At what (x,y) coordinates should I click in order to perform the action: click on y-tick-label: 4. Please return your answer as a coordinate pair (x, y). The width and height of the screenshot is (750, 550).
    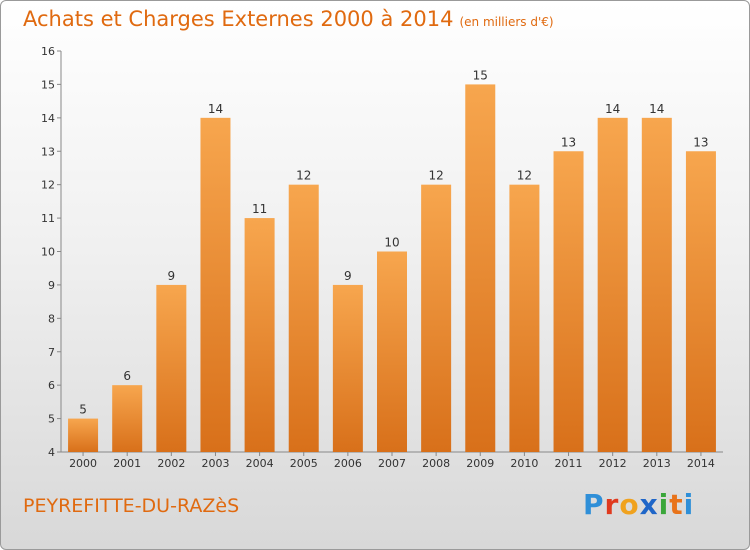
    Looking at the image, I should click on (51, 452).